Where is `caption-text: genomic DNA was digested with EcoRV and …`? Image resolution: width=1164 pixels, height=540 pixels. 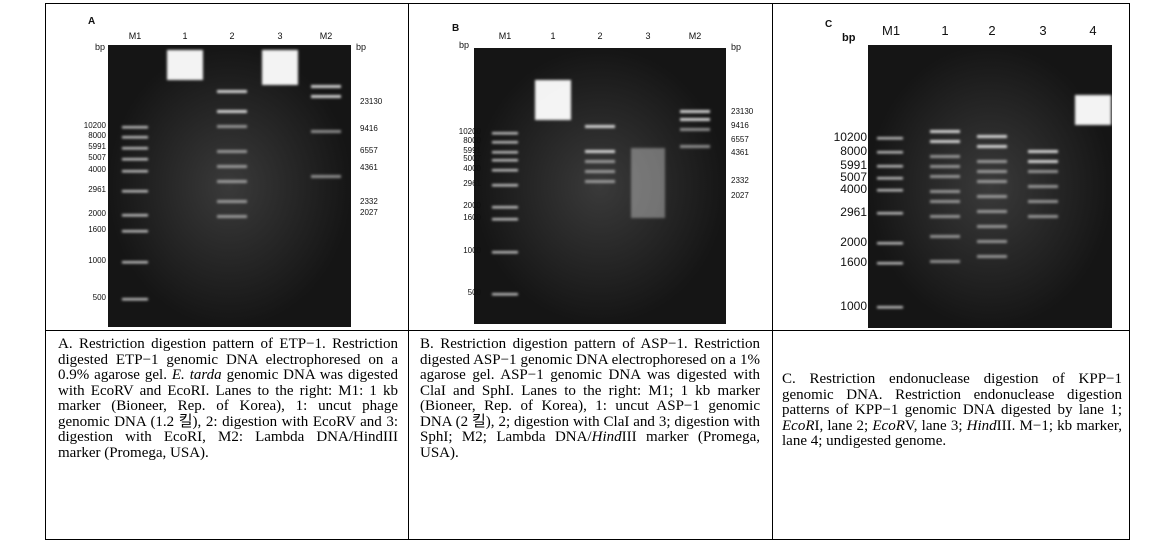
caption-text: genomic DNA was digested with EcoRV and … is located at coordinates (228, 414).